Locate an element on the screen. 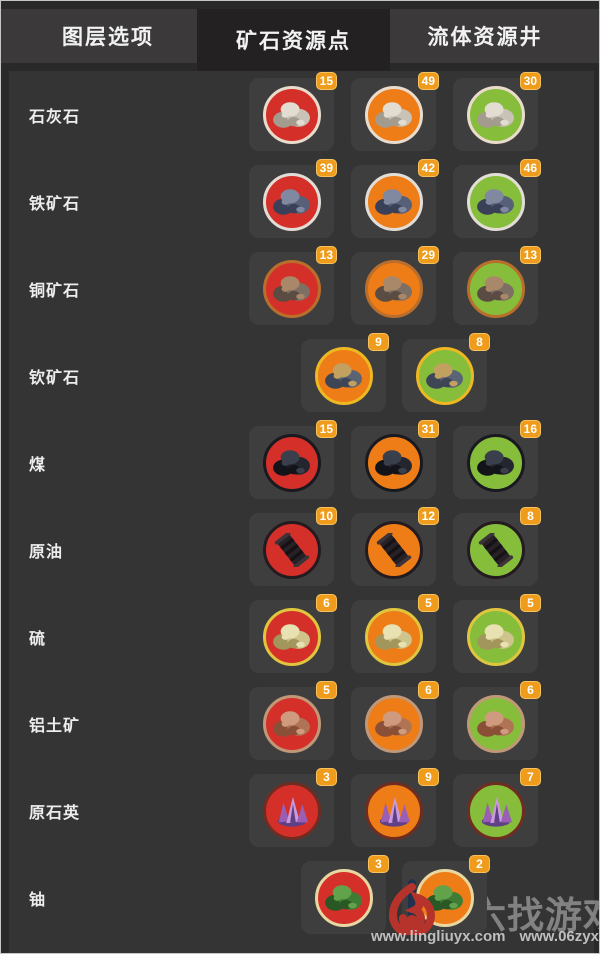 This screenshot has width=600, height=954. resource-node-tile-red: 13 is located at coordinates (293, 285).